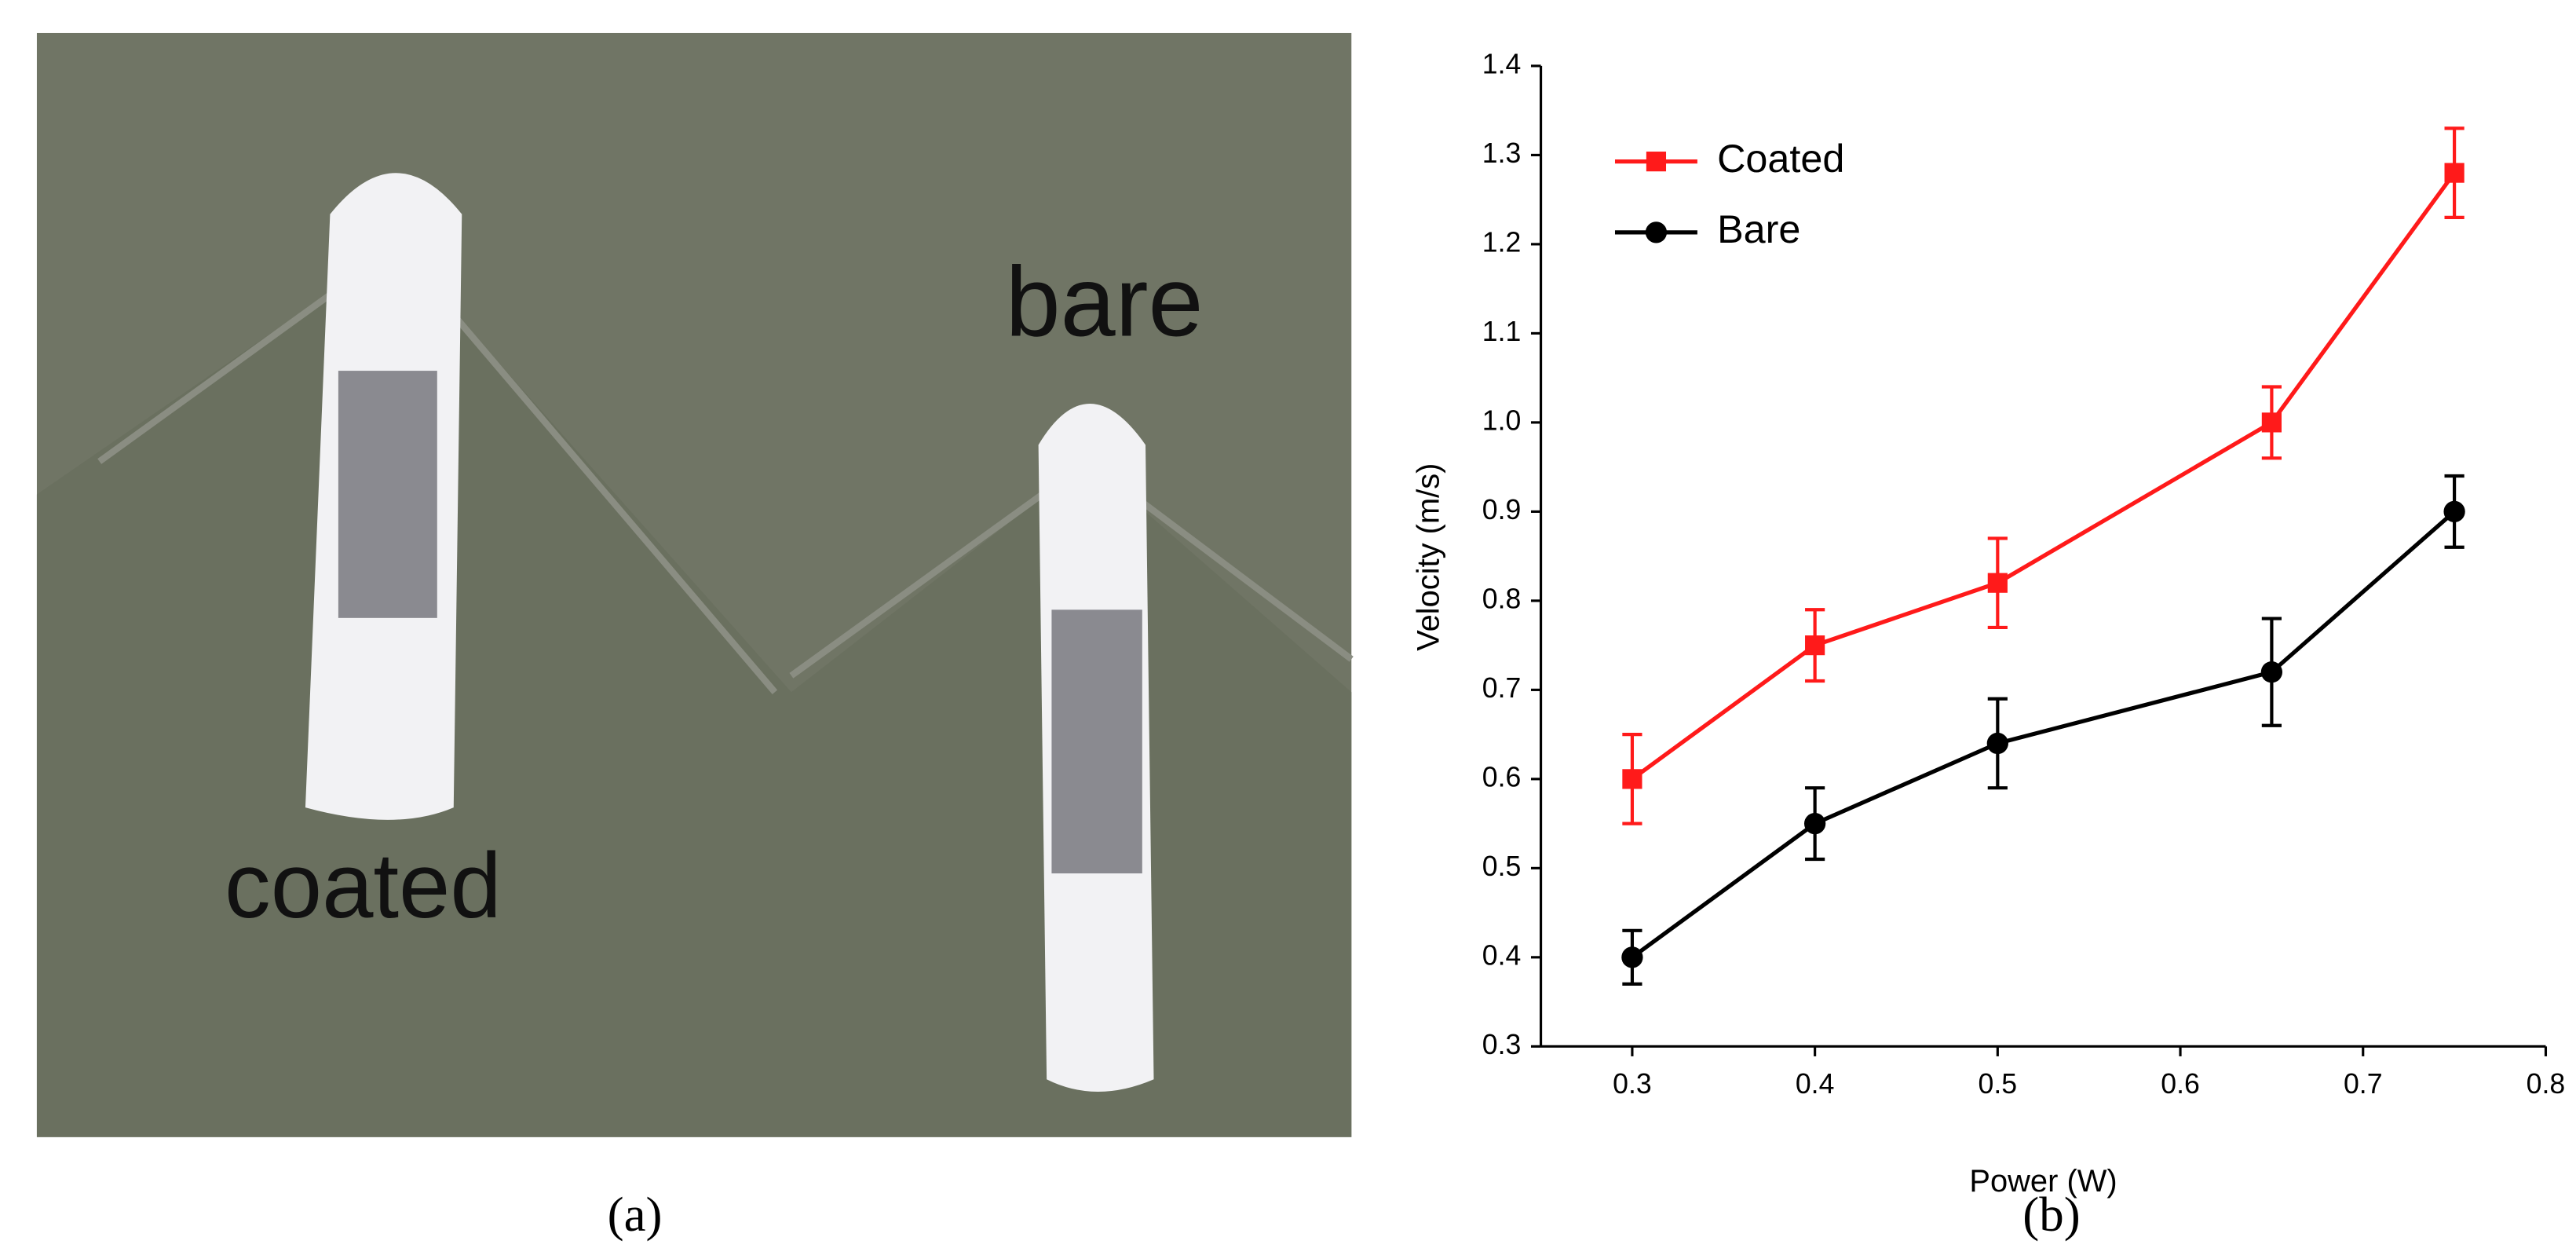 The width and height of the screenshot is (2576, 1259). I want to click on y-tick-label: 0.5, so click(1502, 866).